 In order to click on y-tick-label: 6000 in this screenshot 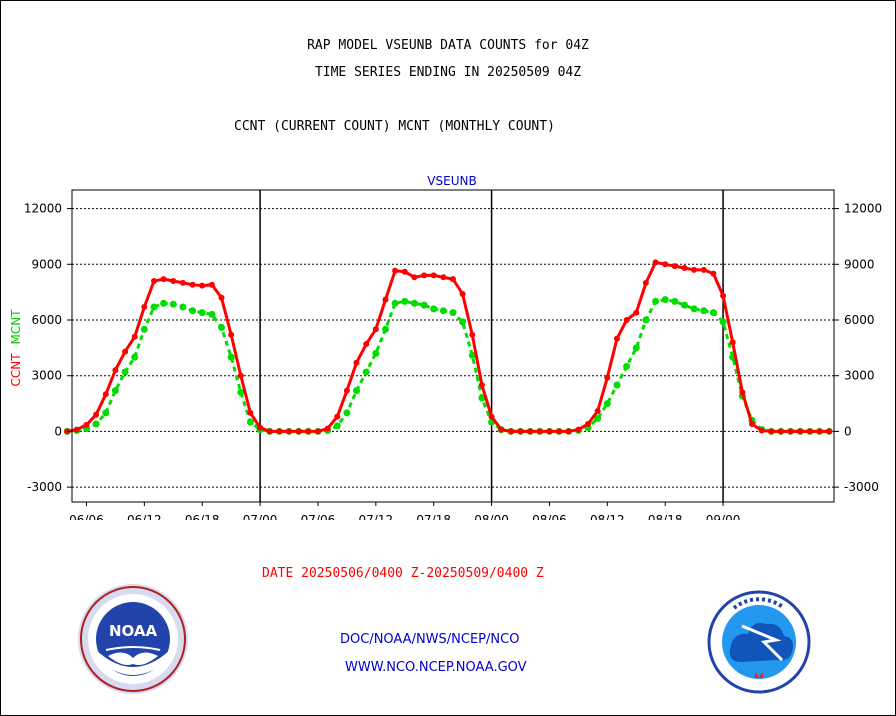, I will do `click(46, 320)`.